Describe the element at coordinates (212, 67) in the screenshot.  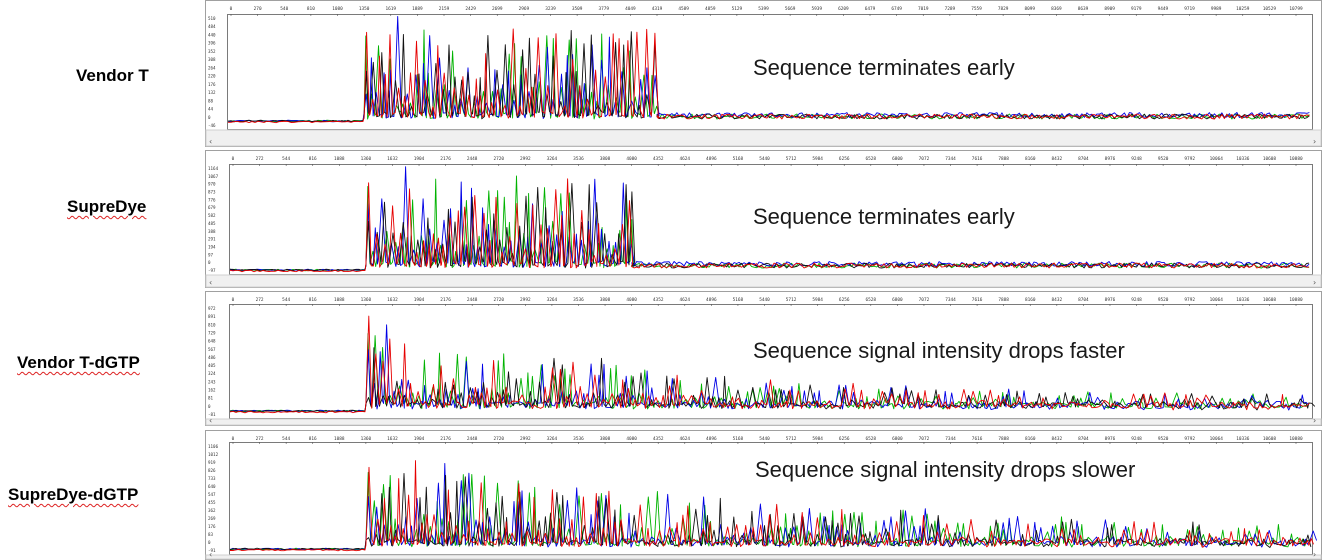
I see `y-tick-label: 264` at that location.